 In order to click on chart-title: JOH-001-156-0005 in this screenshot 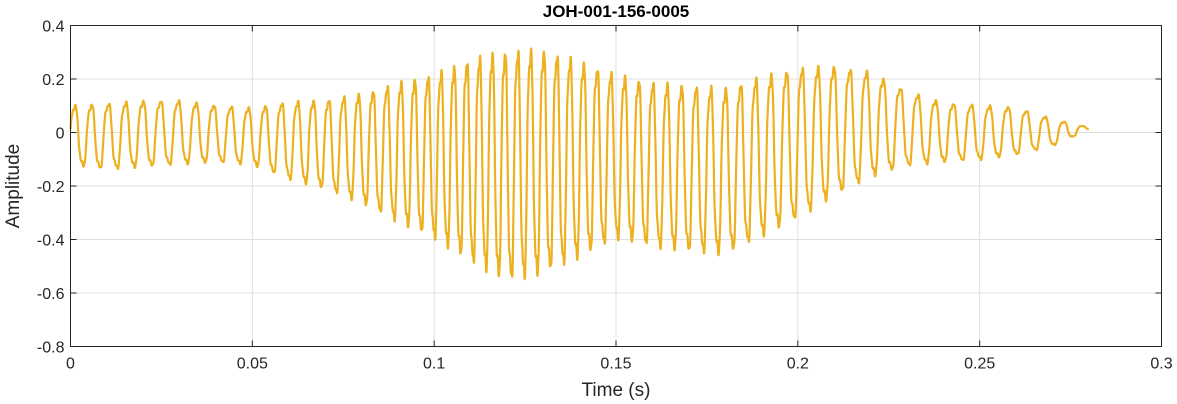, I will do `click(616, 11)`.